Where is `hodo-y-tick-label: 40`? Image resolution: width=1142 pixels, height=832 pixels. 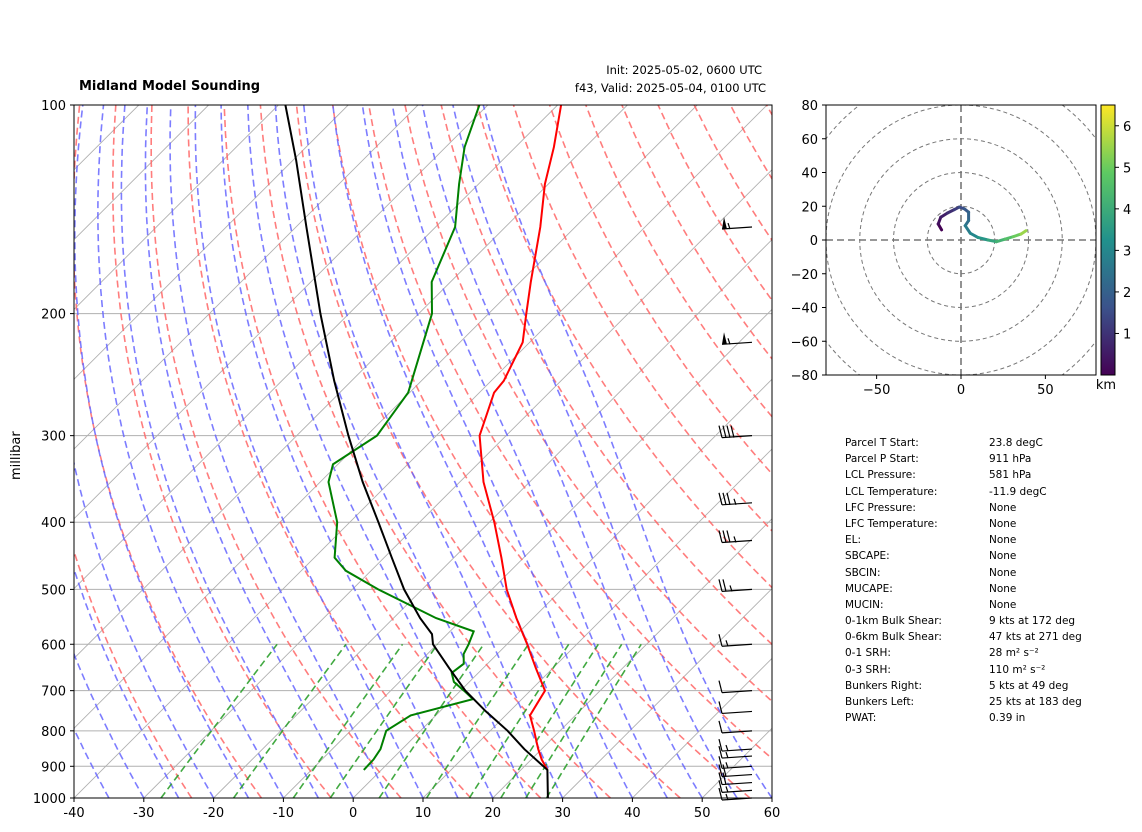
hodo-y-tick-label: 40 is located at coordinates (809, 174).